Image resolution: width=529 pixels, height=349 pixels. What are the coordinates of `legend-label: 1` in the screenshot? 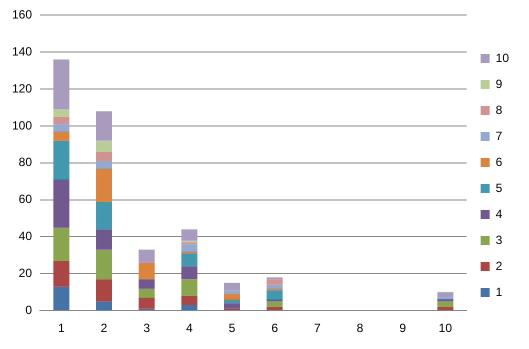 It's located at (499, 291).